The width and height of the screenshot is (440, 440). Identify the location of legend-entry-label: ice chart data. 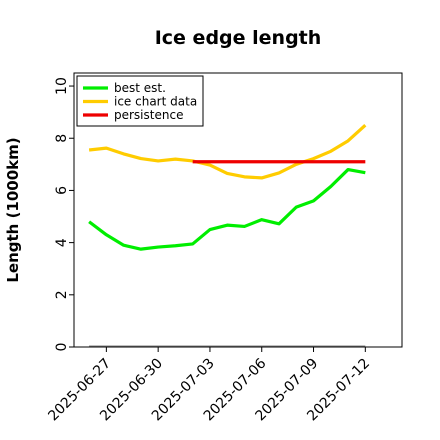
(155, 102).